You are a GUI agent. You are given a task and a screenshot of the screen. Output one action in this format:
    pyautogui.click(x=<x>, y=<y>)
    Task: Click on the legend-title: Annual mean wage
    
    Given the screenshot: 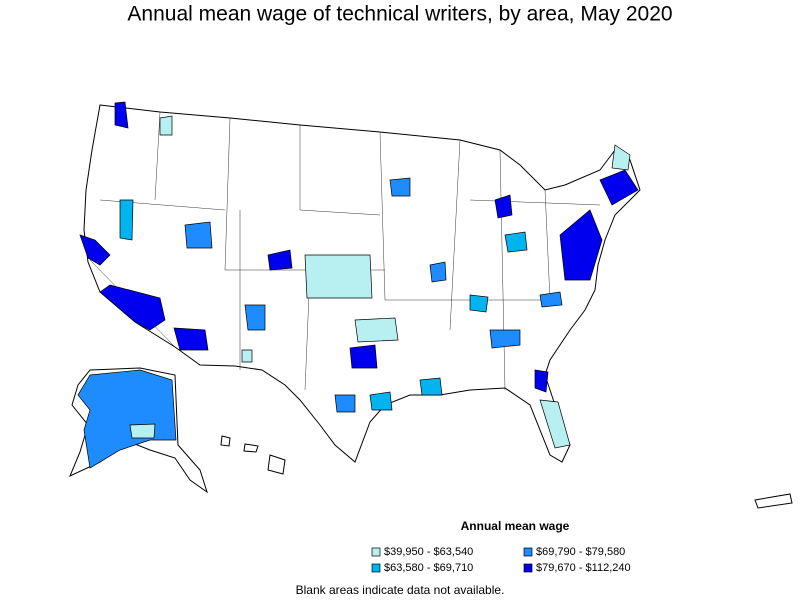 What is the action you would take?
    pyautogui.click(x=515, y=526)
    